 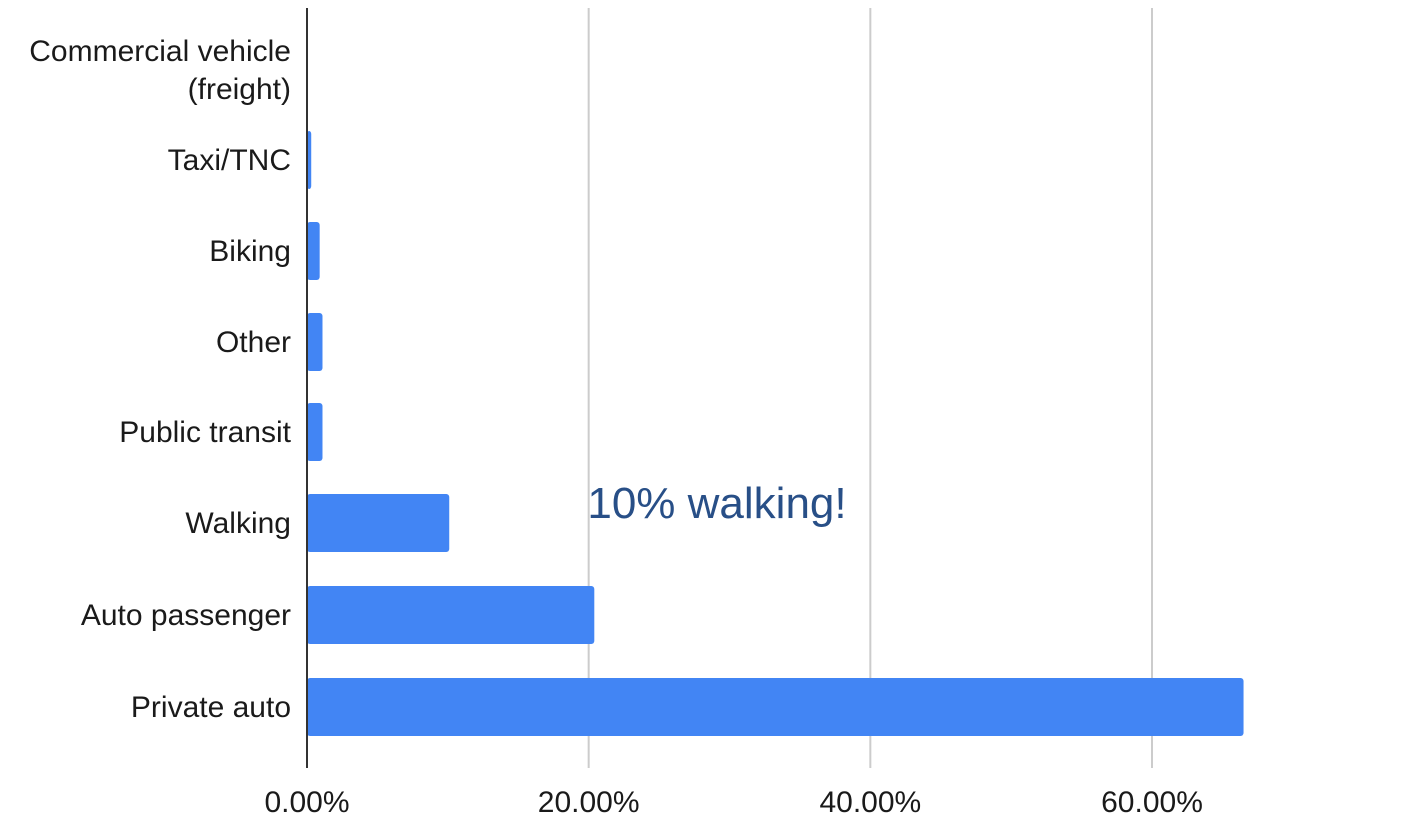 What do you see at coordinates (306, 802) in the screenshot?
I see `x-tick-label-0: 0.00%` at bounding box center [306, 802].